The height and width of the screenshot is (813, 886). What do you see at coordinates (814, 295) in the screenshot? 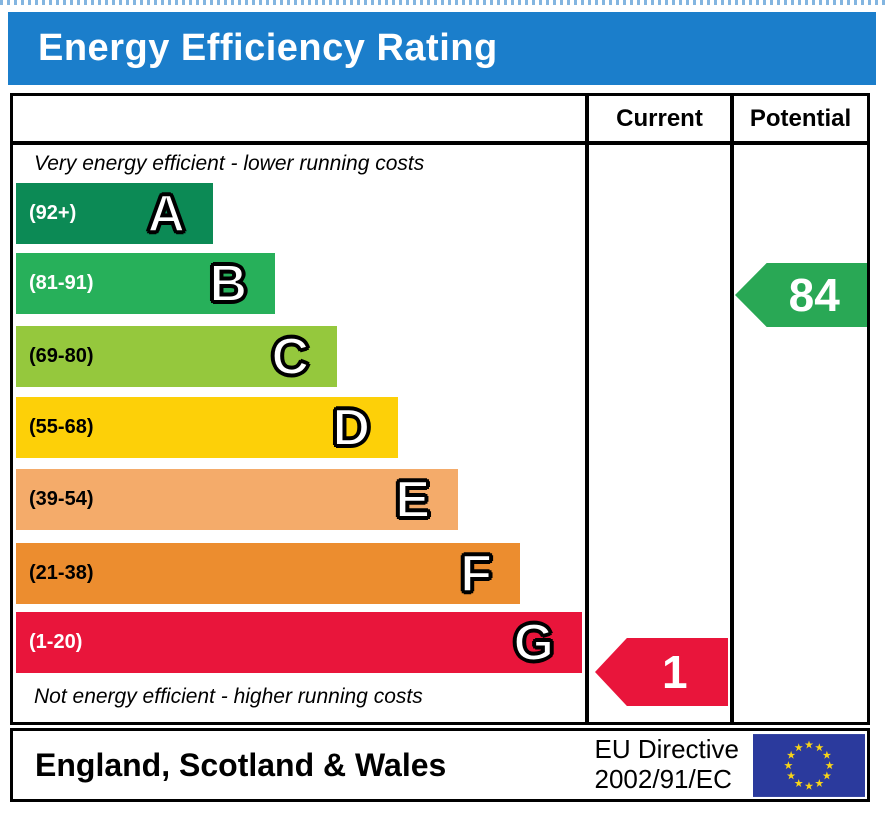
I see `potential-rating-value: 84` at bounding box center [814, 295].